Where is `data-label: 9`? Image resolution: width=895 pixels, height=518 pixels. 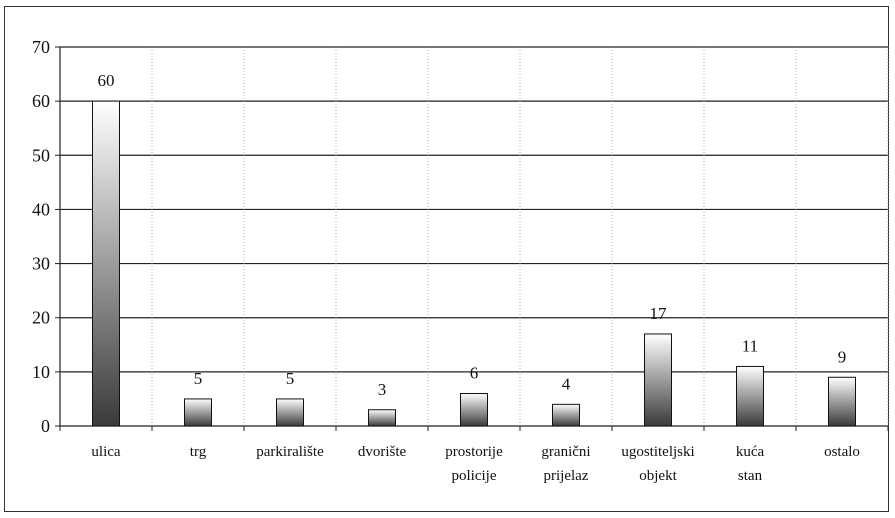 data-label: 9 is located at coordinates (842, 356).